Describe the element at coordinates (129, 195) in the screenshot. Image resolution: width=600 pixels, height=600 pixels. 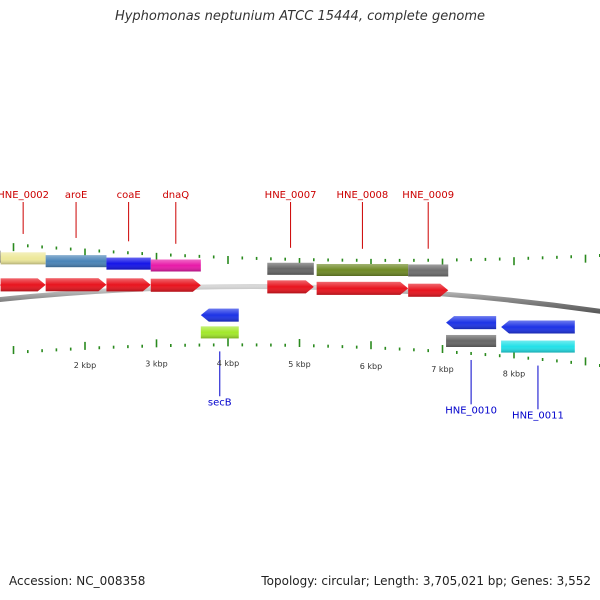
I see `gene-label-coae: coaE` at that location.